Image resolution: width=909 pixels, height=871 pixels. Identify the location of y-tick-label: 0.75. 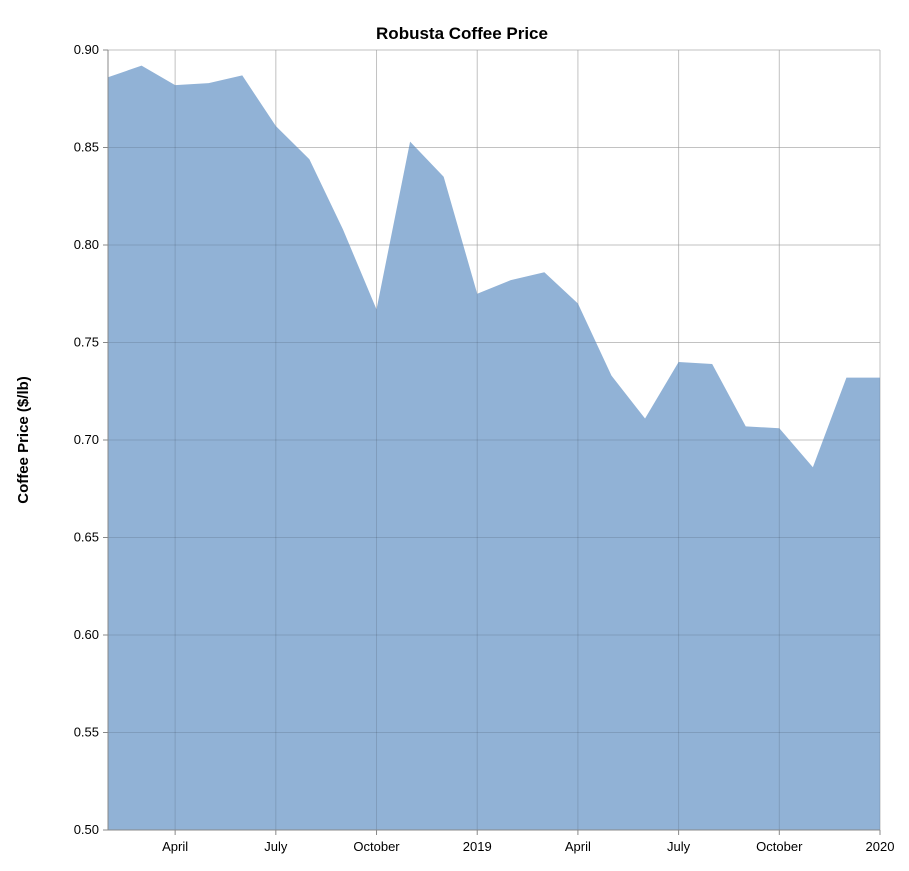
(86, 342).